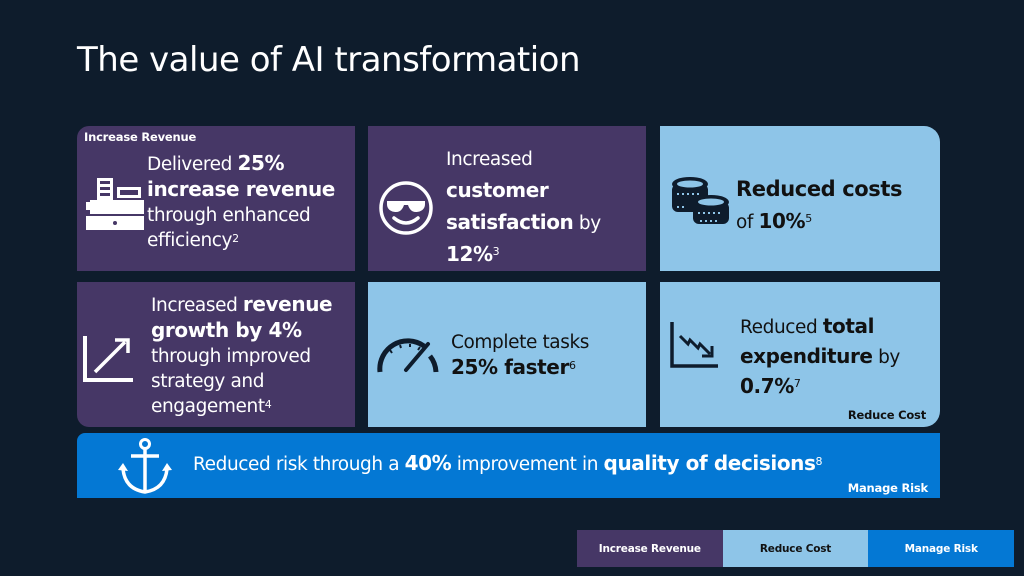 This screenshot has height=576, width=1024. Describe the element at coordinates (650, 548) in the screenshot. I see `legend-increase-revenue: Increase Revenue` at that location.